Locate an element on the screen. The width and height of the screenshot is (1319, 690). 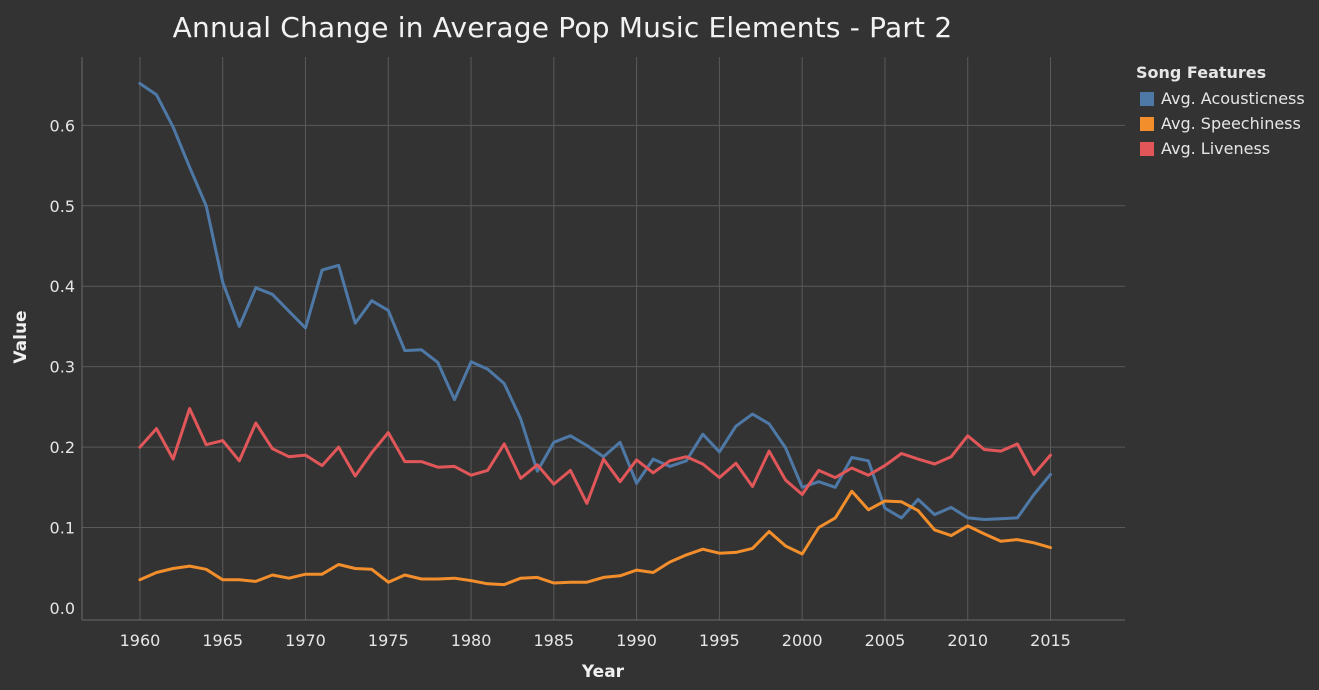
y-tick-label: 0.4 is located at coordinates (62, 286).